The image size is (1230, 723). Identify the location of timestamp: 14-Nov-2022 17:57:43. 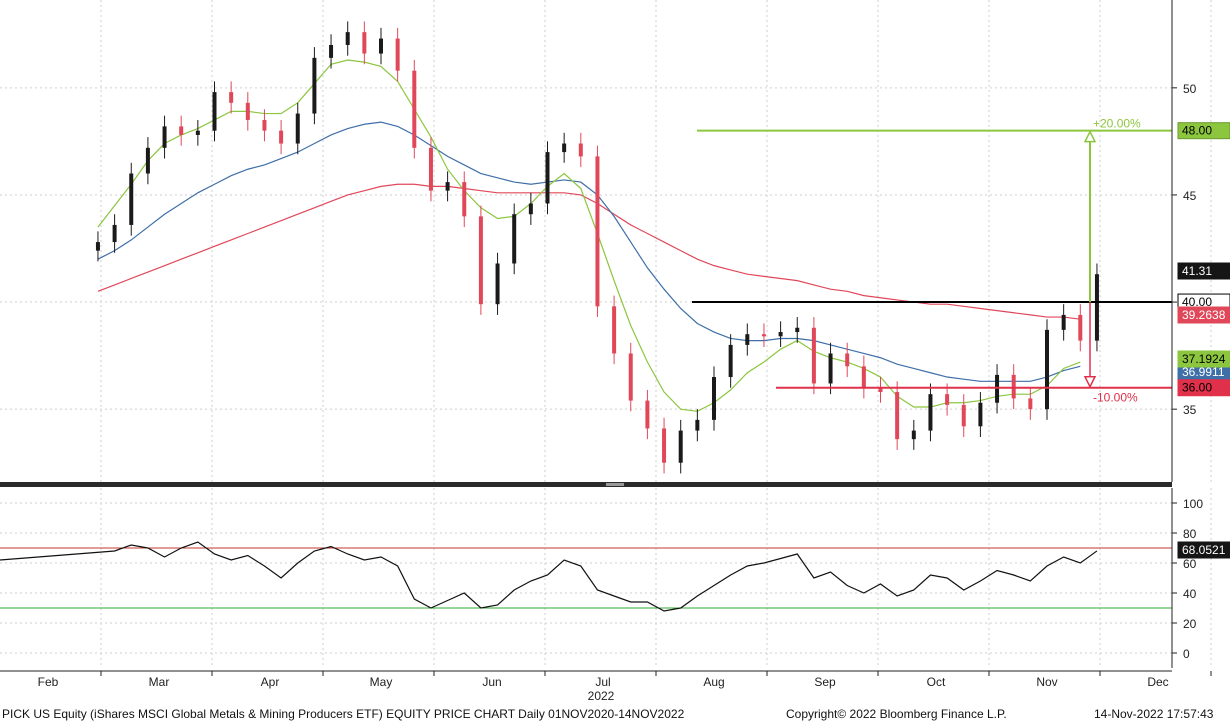
(1154, 714).